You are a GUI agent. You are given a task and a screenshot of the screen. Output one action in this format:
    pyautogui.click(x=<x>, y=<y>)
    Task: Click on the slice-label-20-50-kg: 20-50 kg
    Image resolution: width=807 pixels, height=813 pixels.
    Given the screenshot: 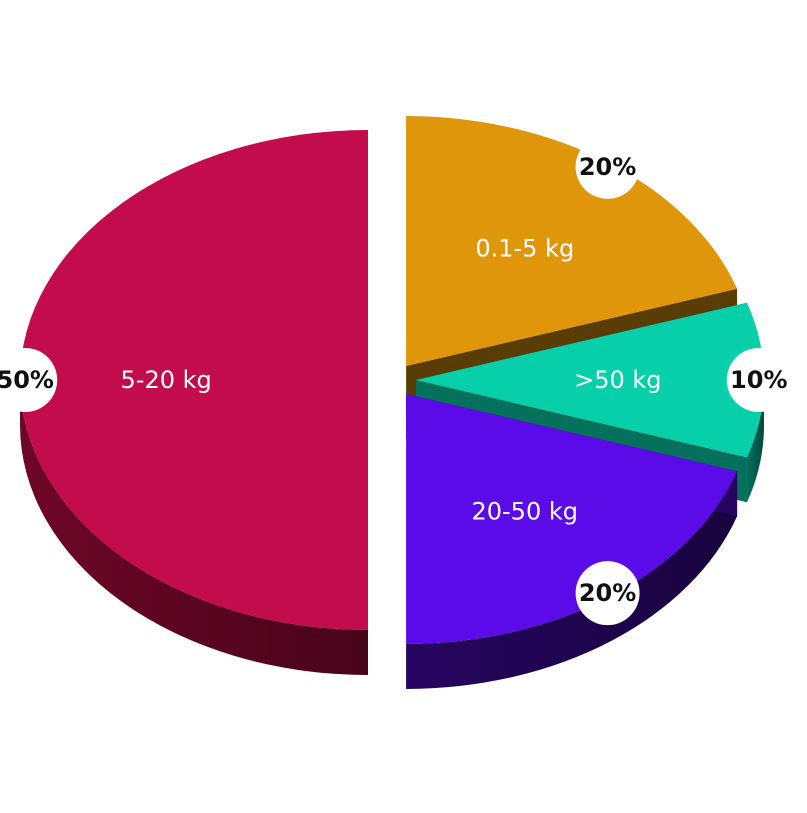 What is the action you would take?
    pyautogui.click(x=524, y=511)
    